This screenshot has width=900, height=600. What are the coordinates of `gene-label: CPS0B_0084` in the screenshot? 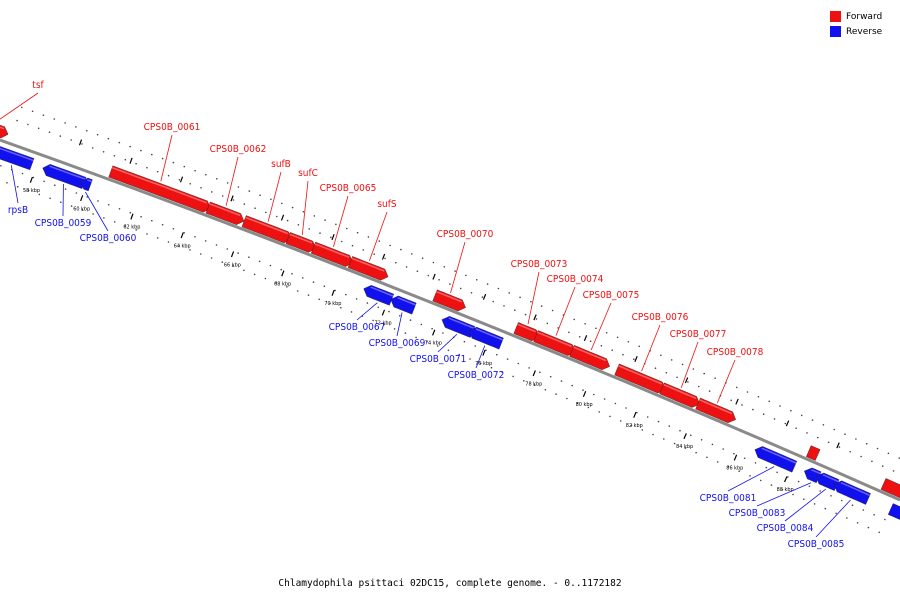 It's located at (785, 528).